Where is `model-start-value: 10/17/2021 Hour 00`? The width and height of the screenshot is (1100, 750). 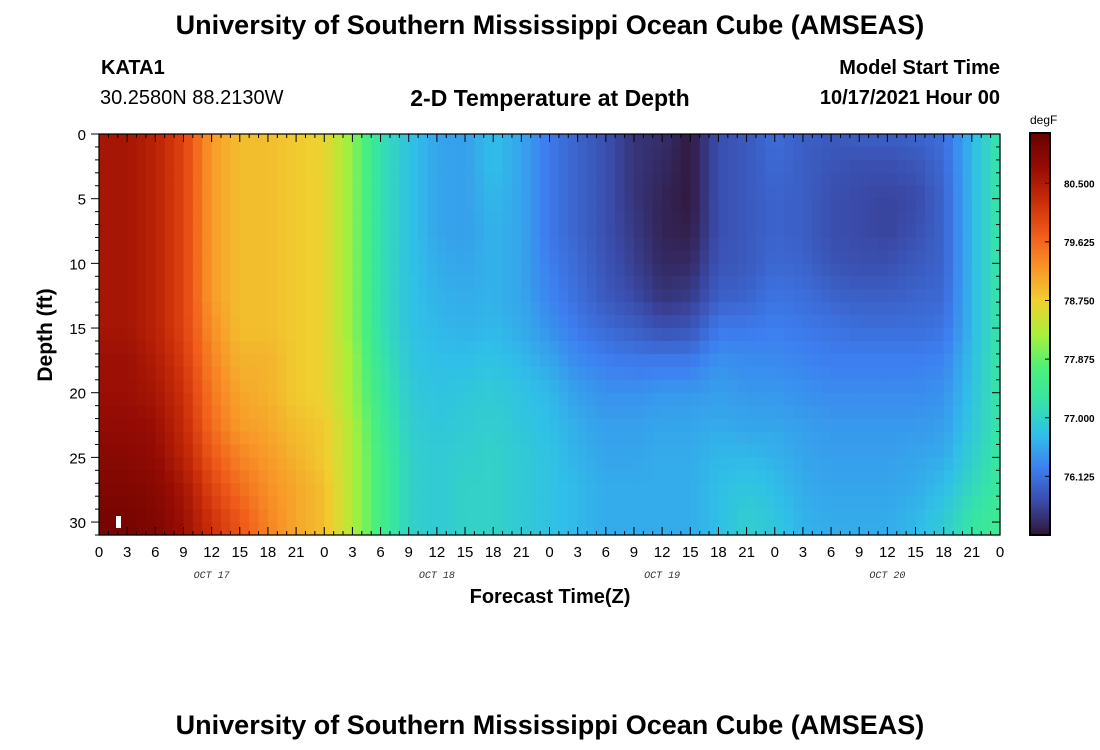
model-start-value: 10/17/2021 Hour 00 is located at coordinates (909, 98).